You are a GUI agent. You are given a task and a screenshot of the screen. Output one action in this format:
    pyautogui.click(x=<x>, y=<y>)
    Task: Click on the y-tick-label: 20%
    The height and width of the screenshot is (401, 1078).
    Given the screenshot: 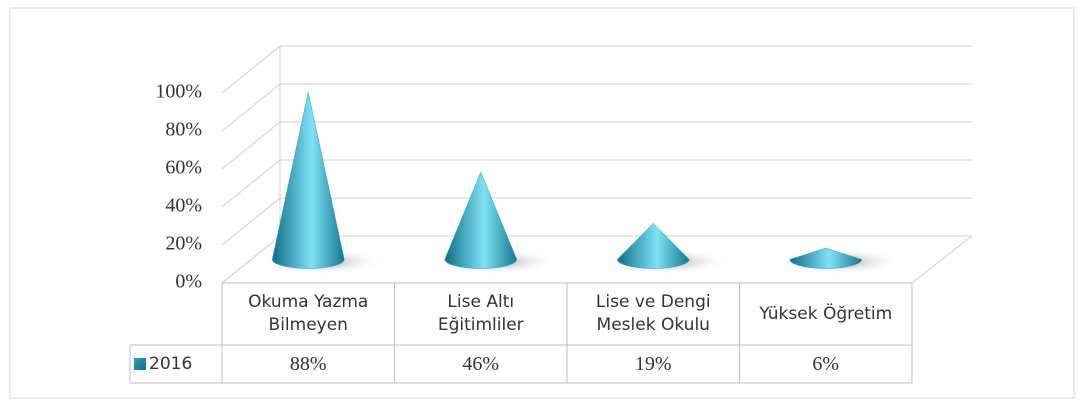 What is the action you would take?
    pyautogui.click(x=183, y=244)
    